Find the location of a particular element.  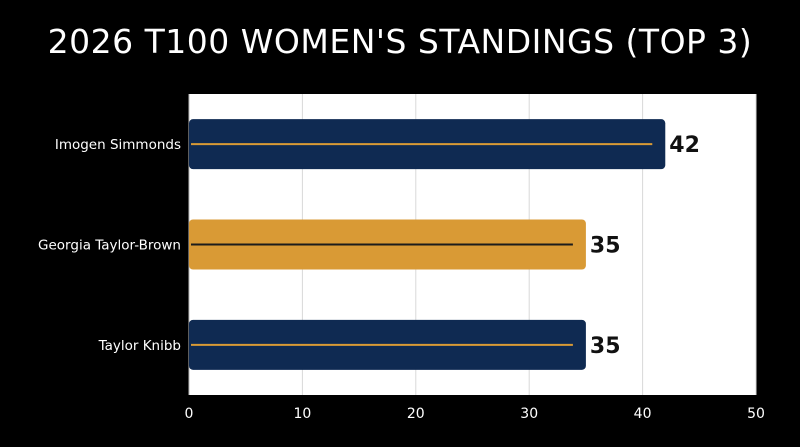

data-label: 42 is located at coordinates (684, 145).